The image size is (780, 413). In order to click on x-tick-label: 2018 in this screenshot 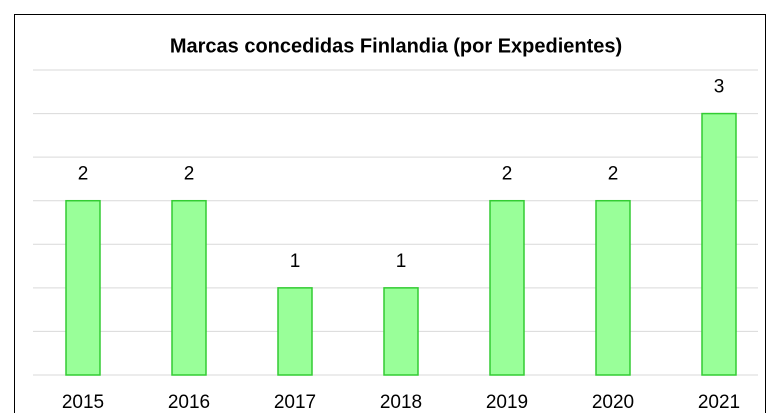, I will do `click(401, 402)`.